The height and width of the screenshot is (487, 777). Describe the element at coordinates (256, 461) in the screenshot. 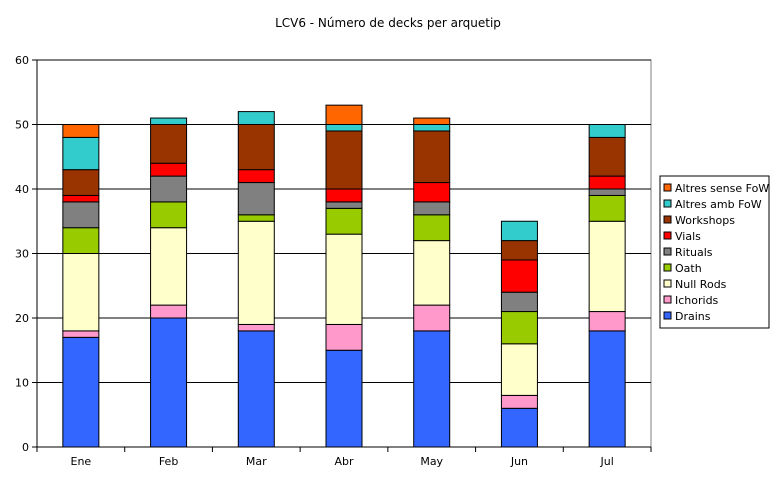

I see `x-tick-label: Mar` at that location.